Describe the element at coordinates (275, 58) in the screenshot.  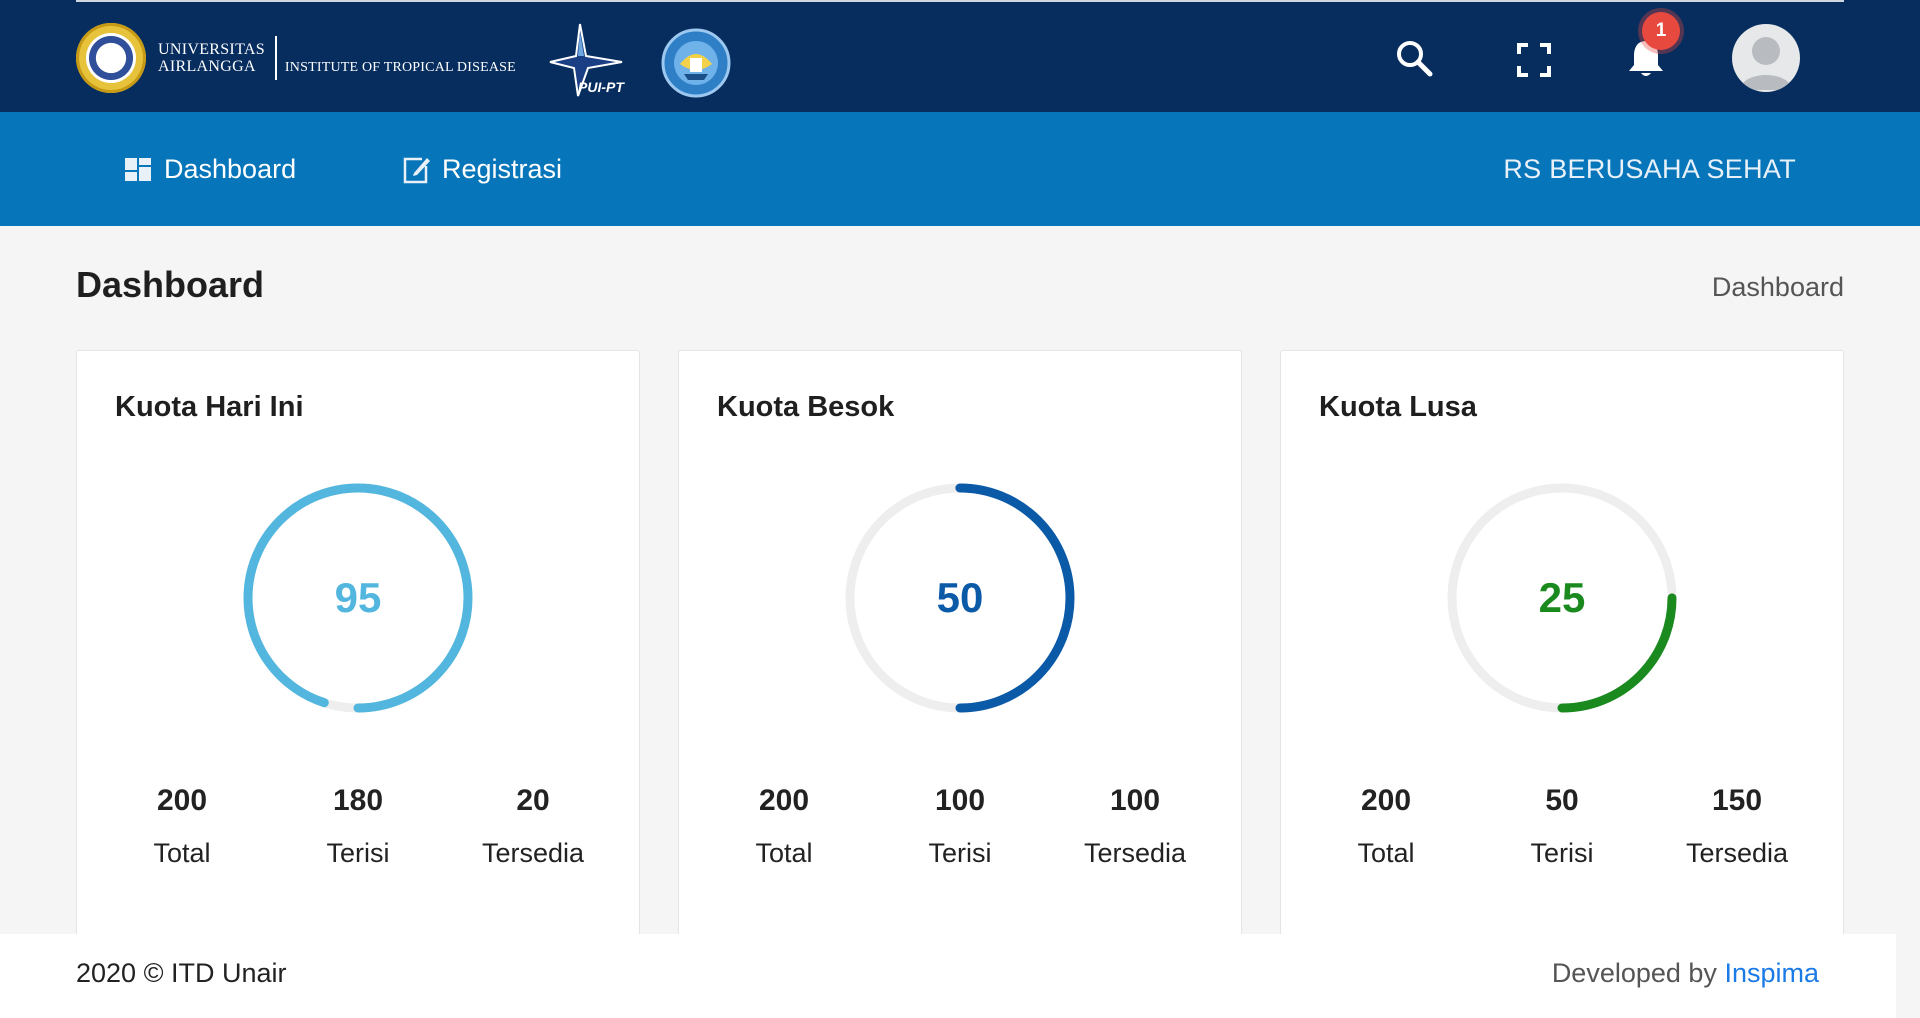
I see `brand-divider` at that location.